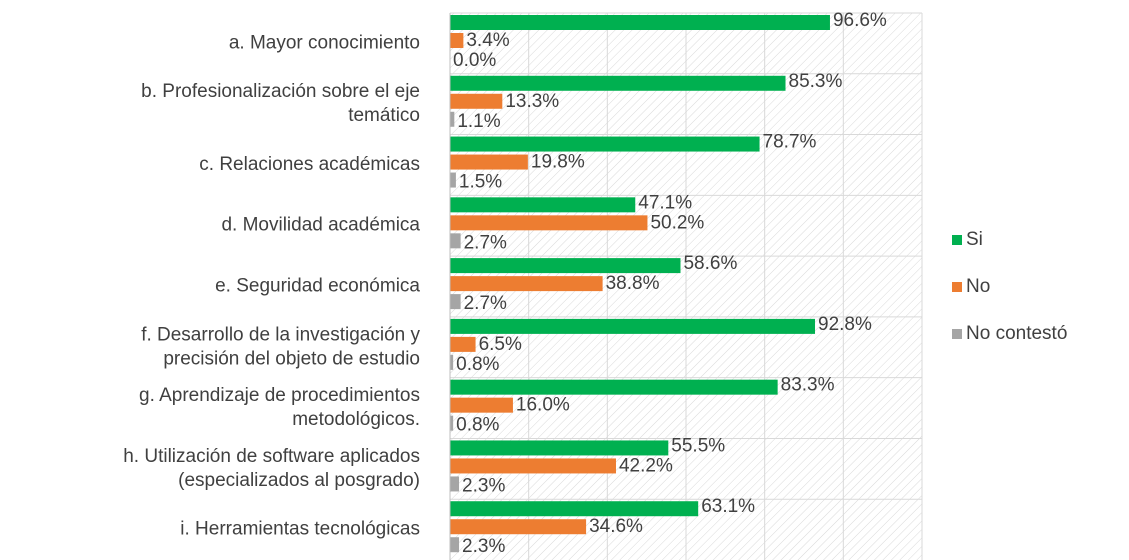 Image resolution: width=1129 pixels, height=560 pixels. Describe the element at coordinates (474, 60) in the screenshot. I see `value-label: 0.0%` at that location.